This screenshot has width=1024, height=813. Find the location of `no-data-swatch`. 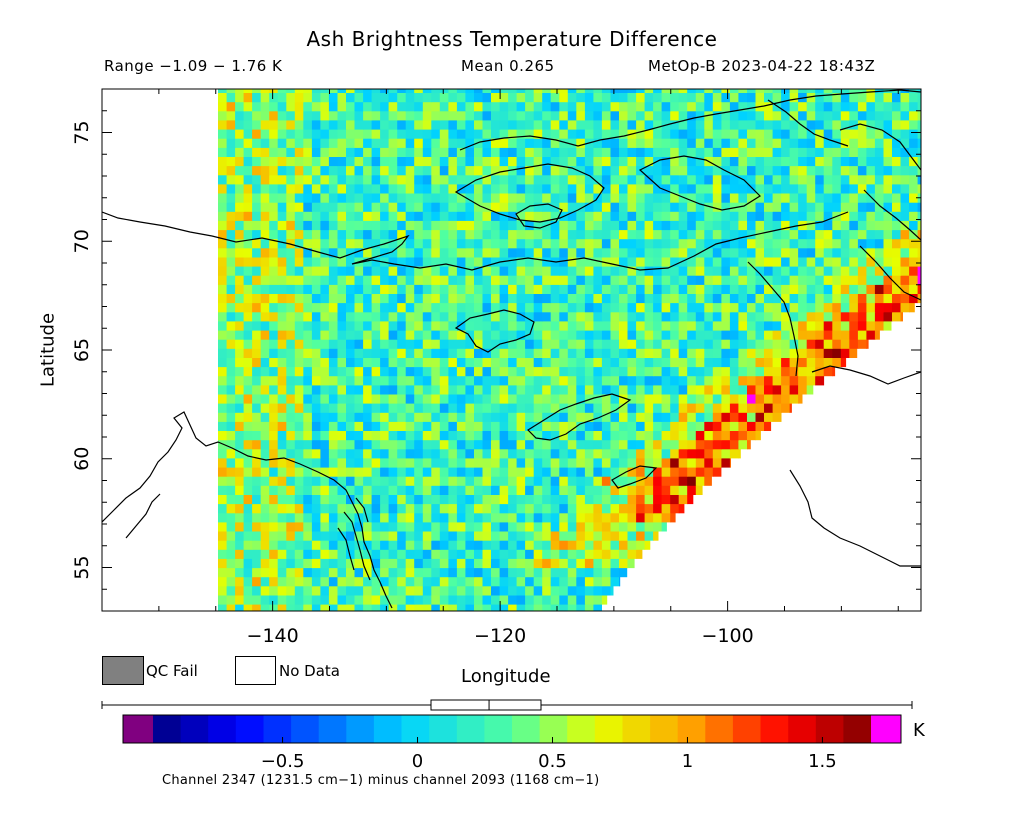

no-data-swatch is located at coordinates (255, 670).